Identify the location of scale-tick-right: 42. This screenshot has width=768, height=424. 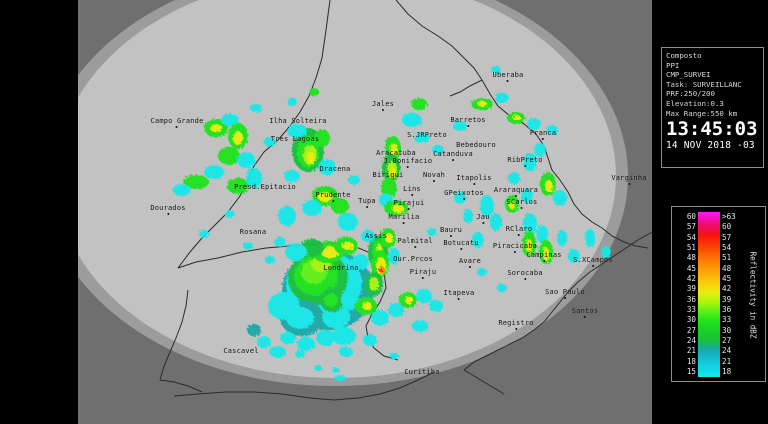
(727, 289).